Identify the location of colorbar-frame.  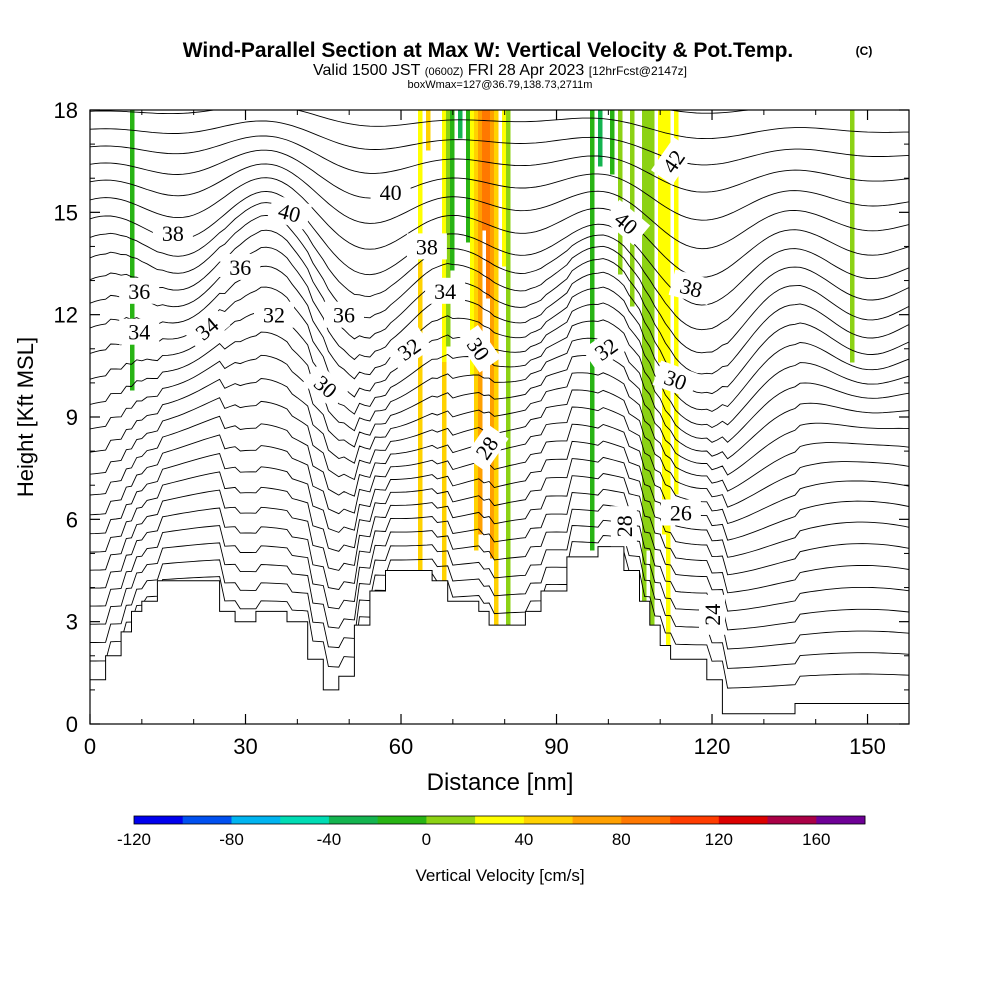
(499, 820).